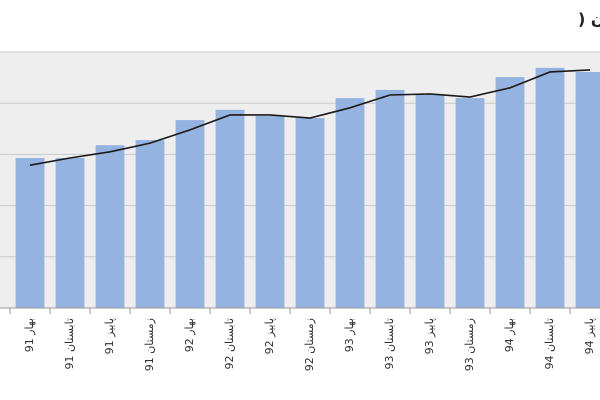 The width and height of the screenshot is (600, 400). I want to click on x-tick-label: تابستان 91, so click(69, 344).